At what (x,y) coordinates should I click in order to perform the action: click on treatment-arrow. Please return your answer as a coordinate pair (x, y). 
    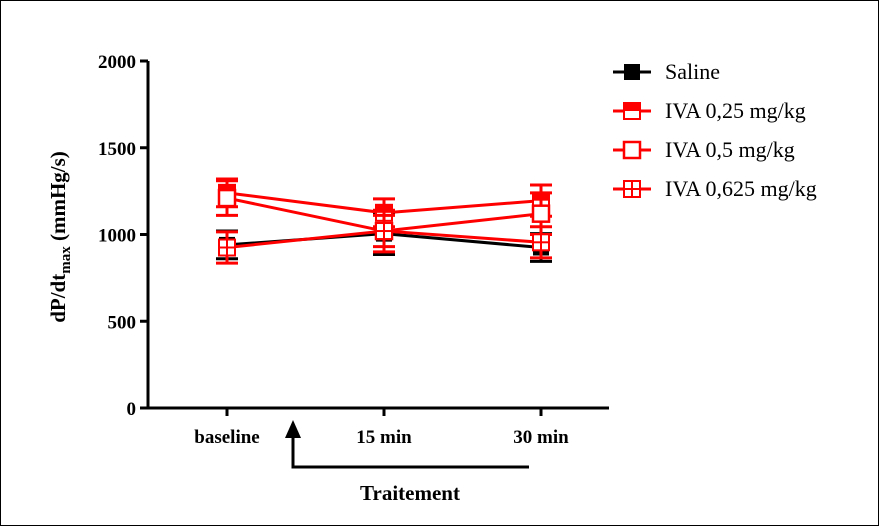
    Looking at the image, I should click on (407, 444).